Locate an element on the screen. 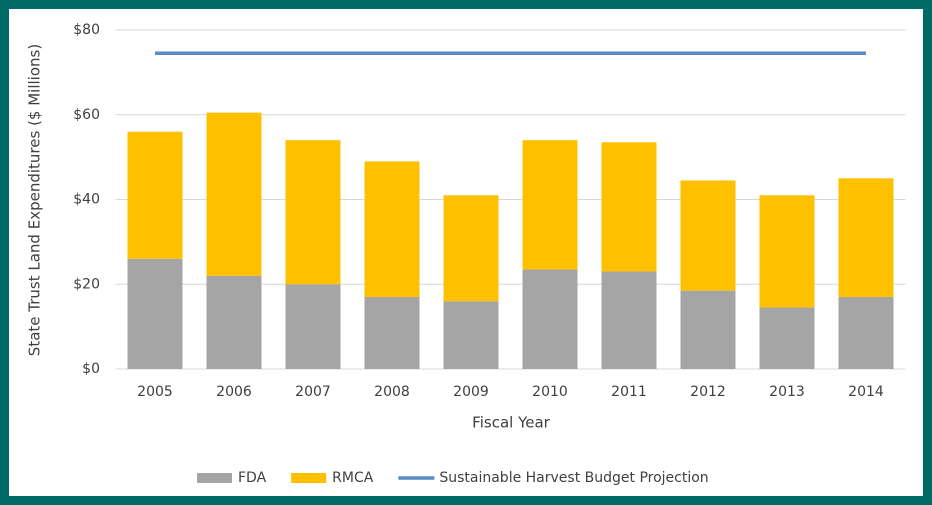  x-tick-label: 2007 is located at coordinates (313, 392).